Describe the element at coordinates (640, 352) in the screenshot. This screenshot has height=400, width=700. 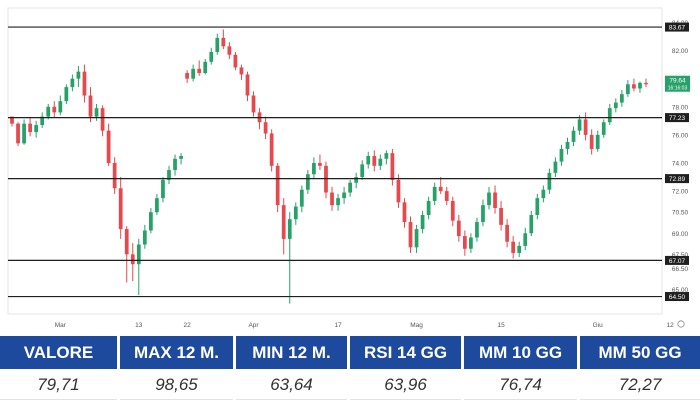
I see `stats-header-mm-50gg: MM 50 GG` at that location.